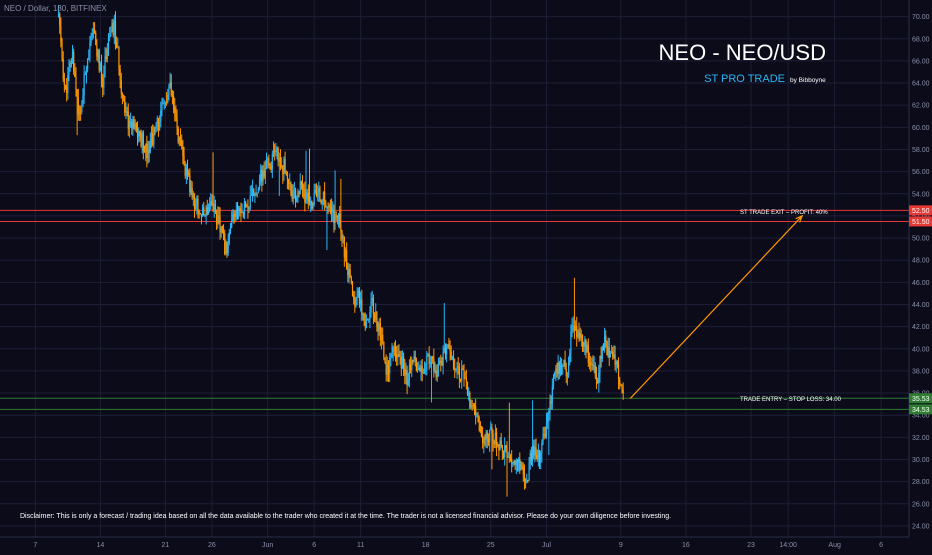 The image size is (932, 555). I want to click on symbol-label: NEO / Dollar, 180, BITFINEX, so click(55, 8).